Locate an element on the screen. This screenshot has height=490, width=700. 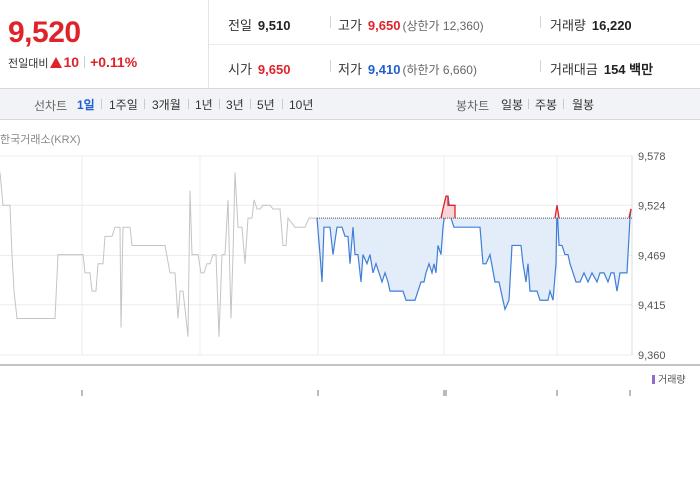
current-price-box: 9,520 전일대비 10 +0.11% is located at coordinates (104, 44).